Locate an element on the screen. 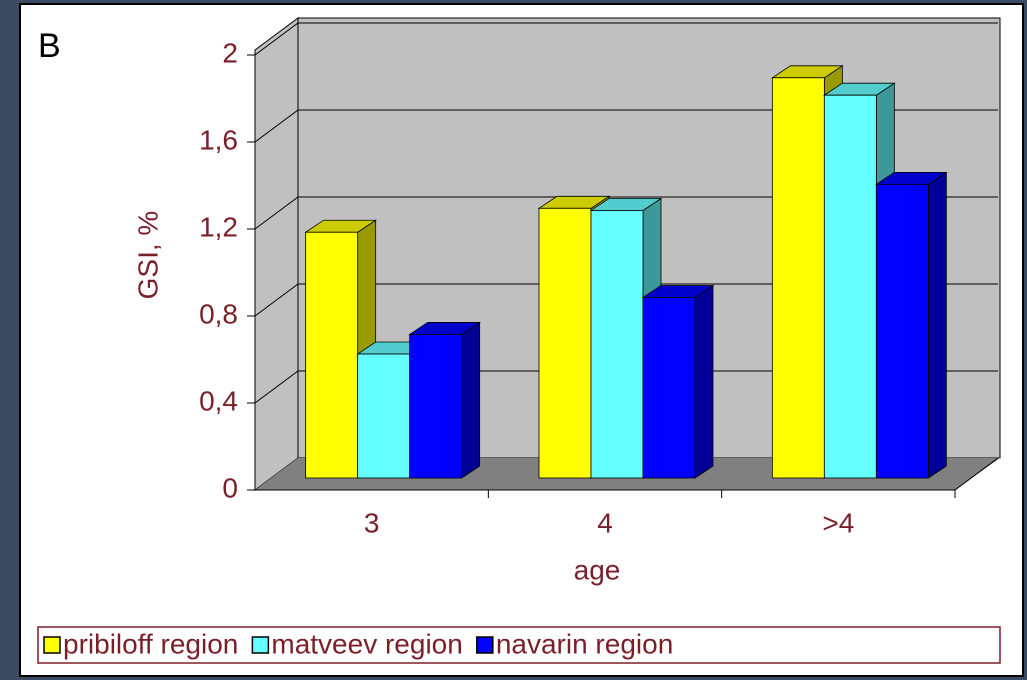  legend-box is located at coordinates (519, 645).